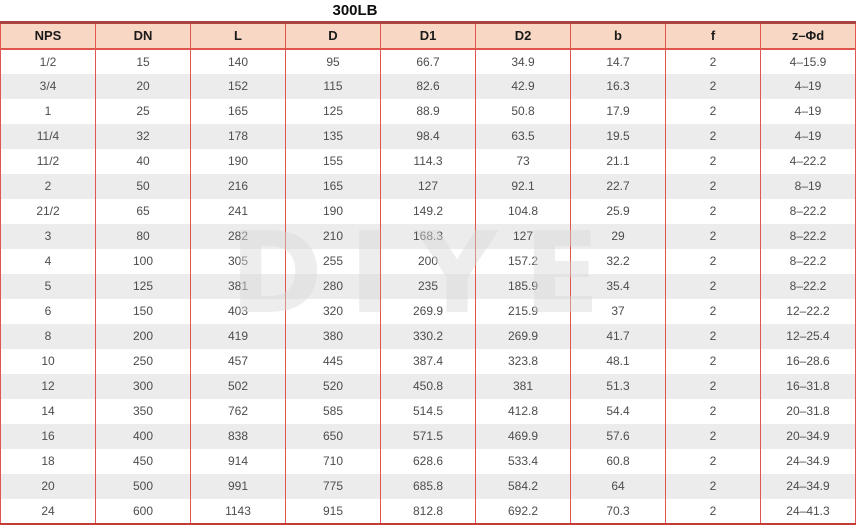 The height and width of the screenshot is (525, 856). I want to click on table-cell: 140, so click(238, 61).